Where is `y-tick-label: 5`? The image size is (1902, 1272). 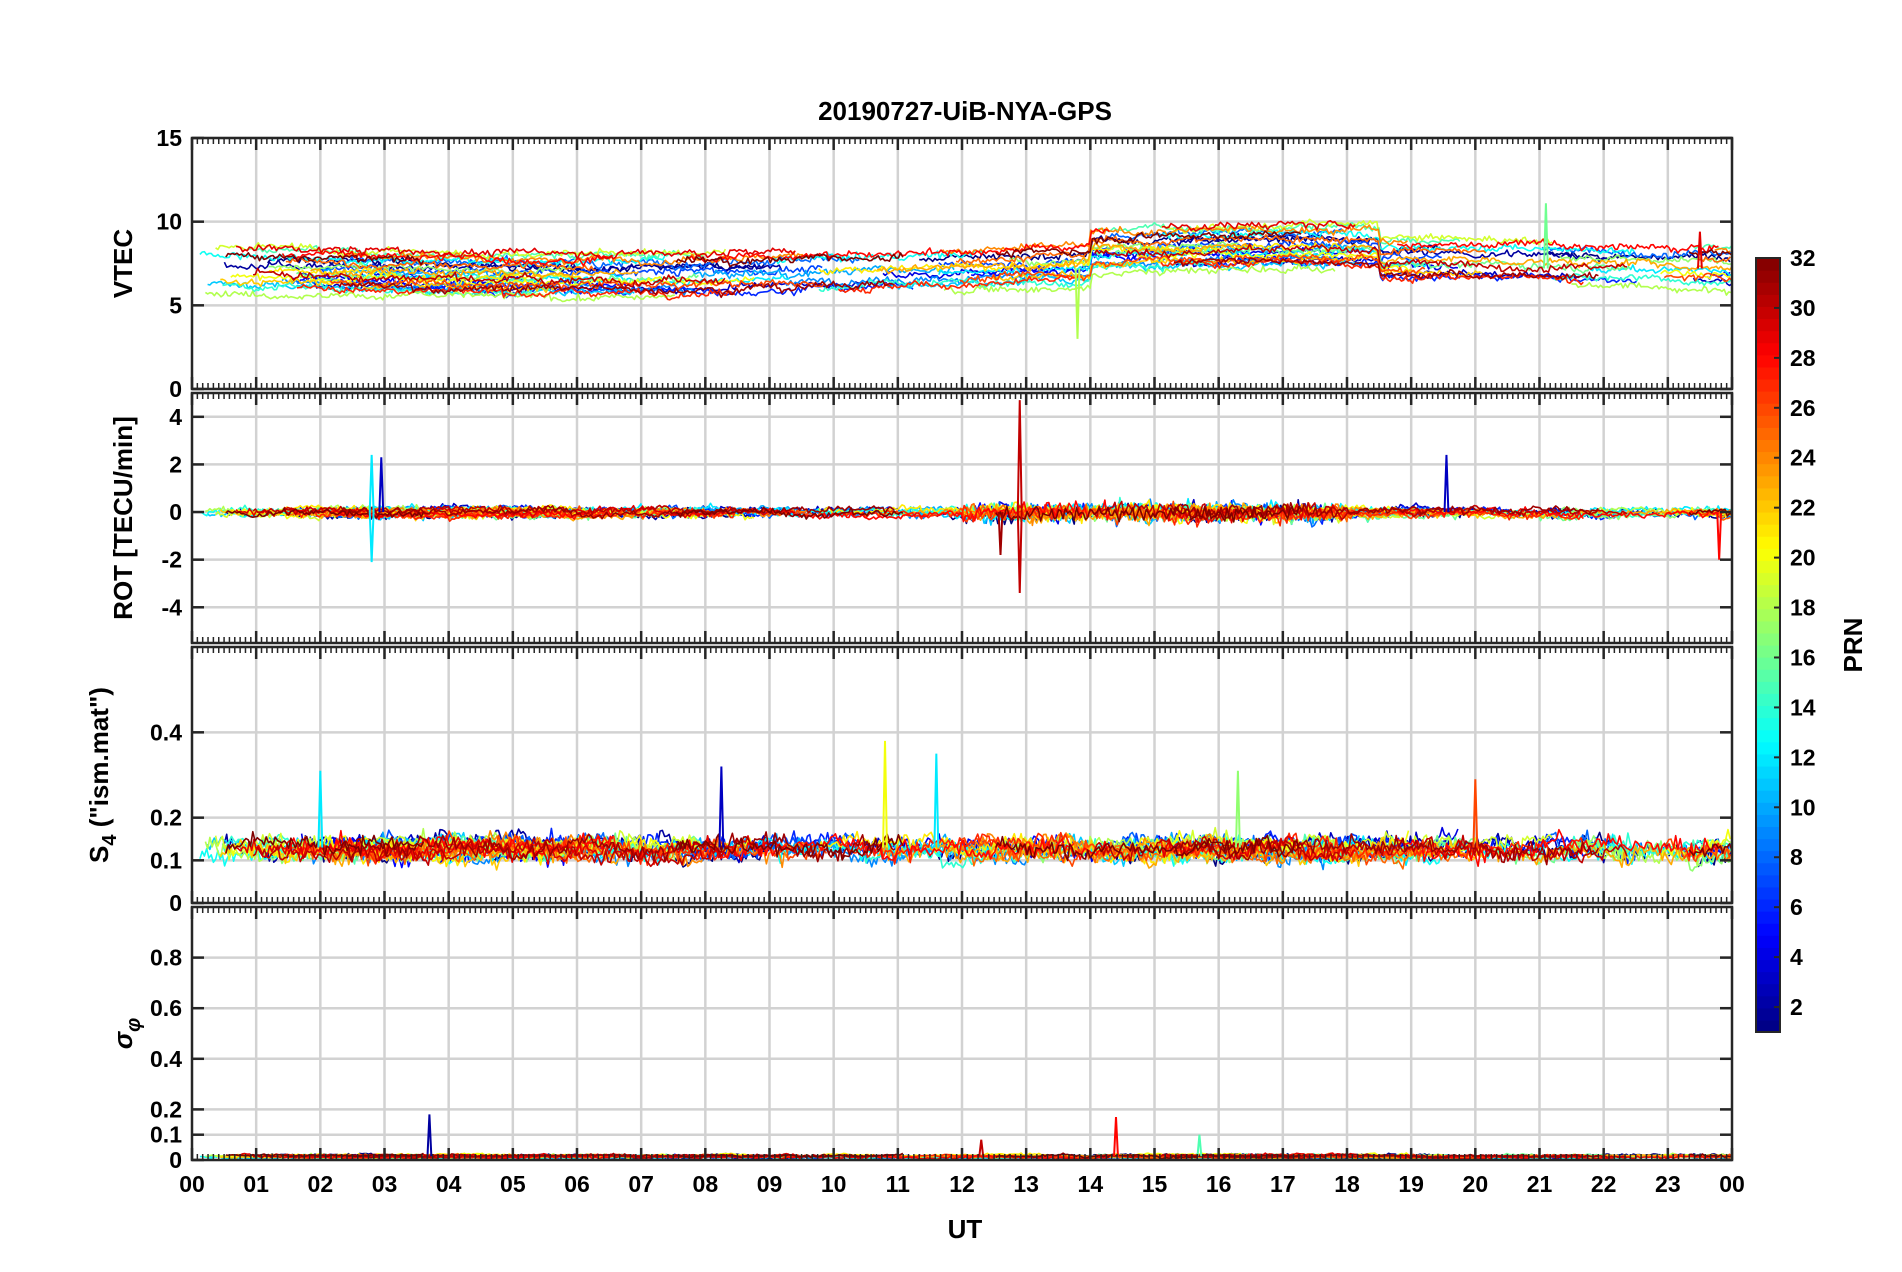
y-tick-label: 5 is located at coordinates (175, 305).